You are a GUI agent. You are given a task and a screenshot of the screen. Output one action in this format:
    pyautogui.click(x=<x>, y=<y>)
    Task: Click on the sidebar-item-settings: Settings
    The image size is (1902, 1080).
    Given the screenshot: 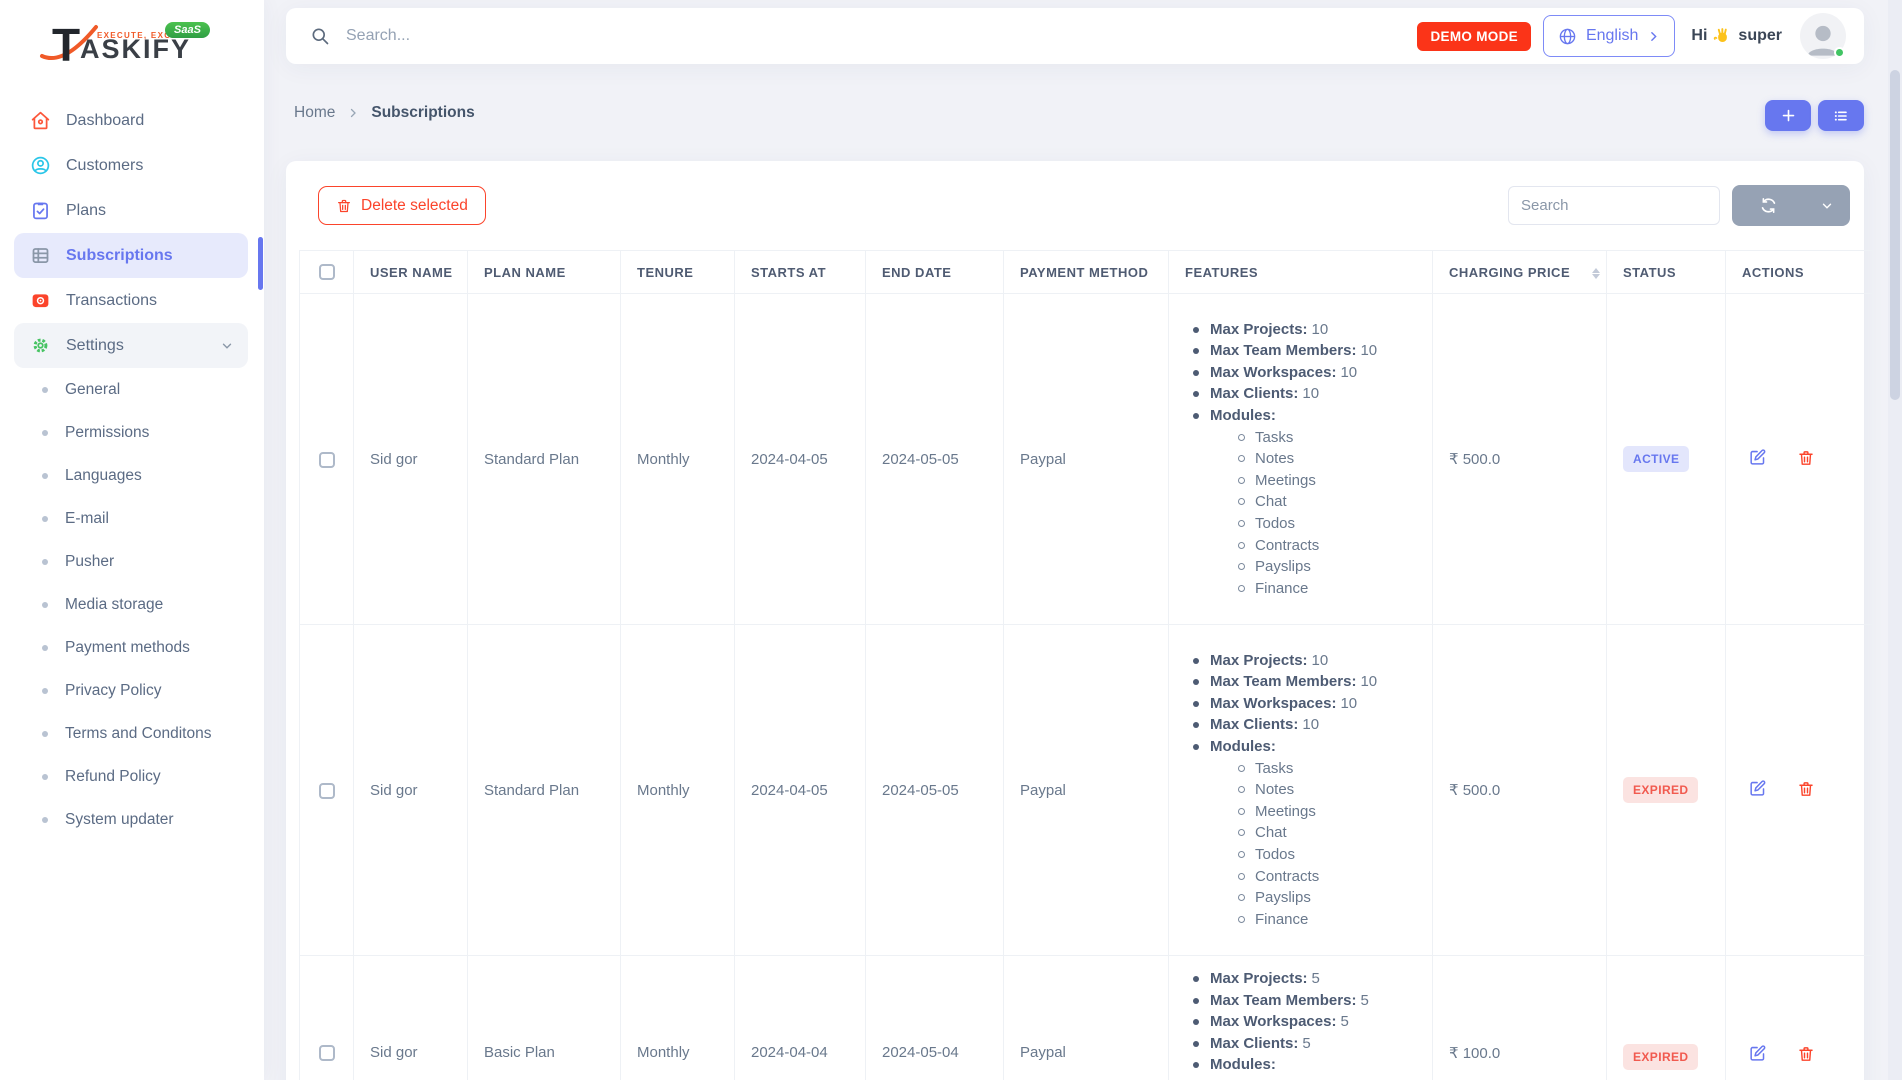 What is the action you would take?
    pyautogui.click(x=131, y=345)
    